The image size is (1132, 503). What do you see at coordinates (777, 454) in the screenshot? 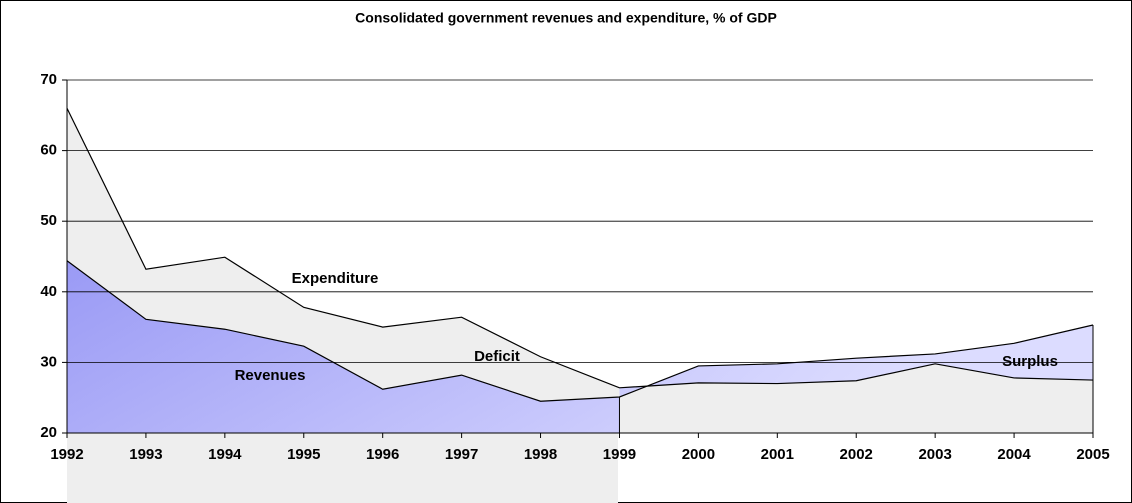
I see `x-tick-label: 2001` at bounding box center [777, 454].